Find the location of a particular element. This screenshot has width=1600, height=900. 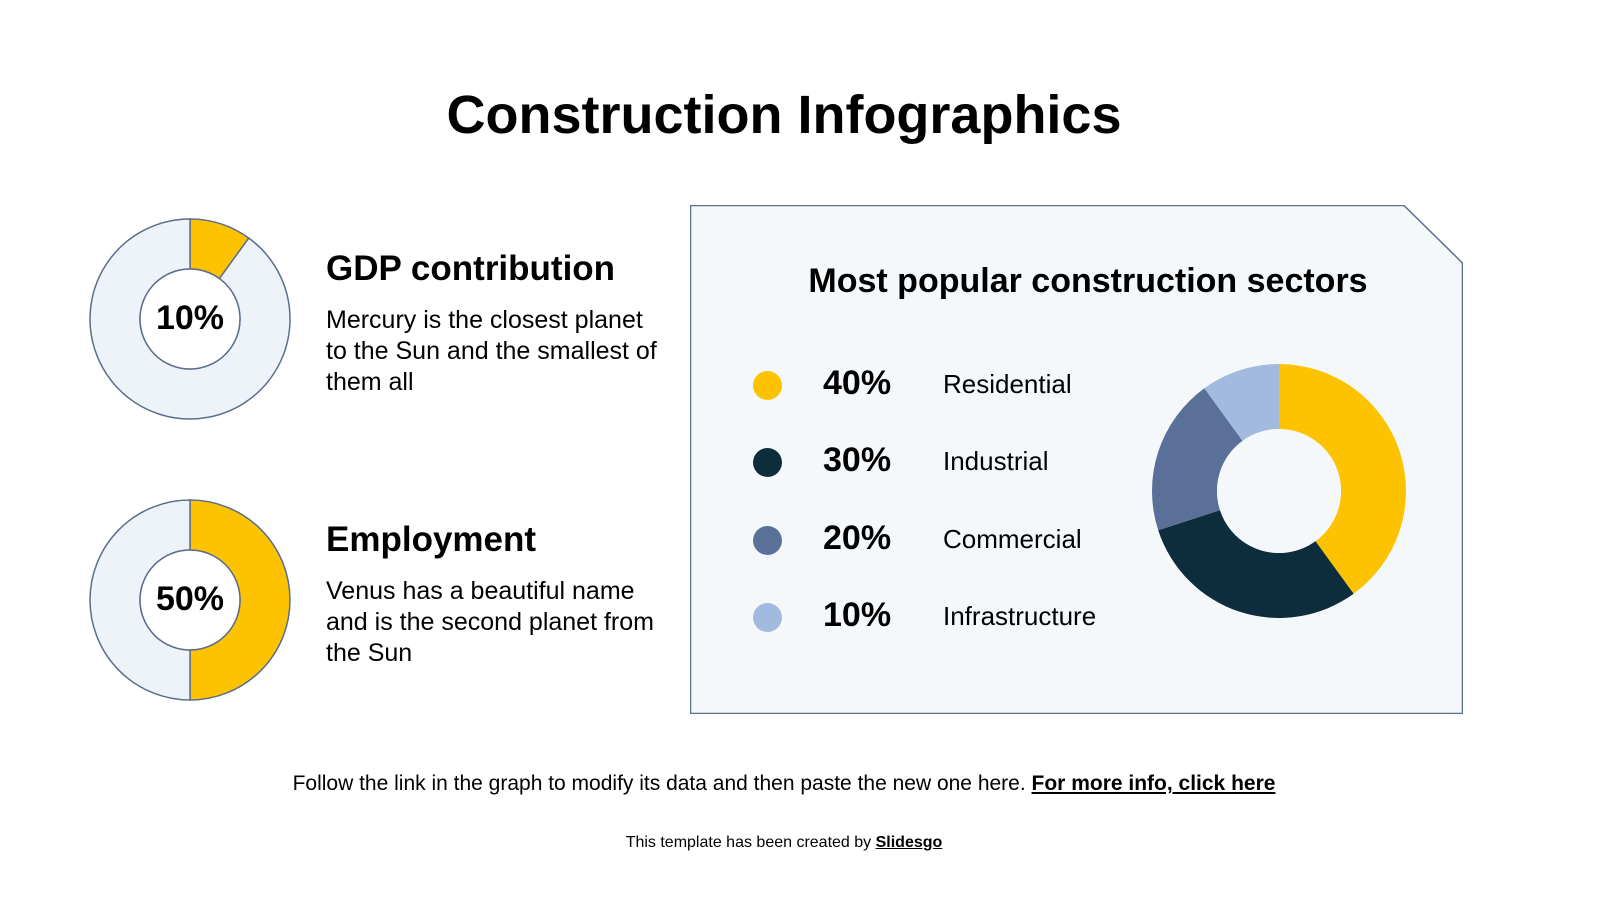

credit-text: This template has been created by is located at coordinates (750, 842).